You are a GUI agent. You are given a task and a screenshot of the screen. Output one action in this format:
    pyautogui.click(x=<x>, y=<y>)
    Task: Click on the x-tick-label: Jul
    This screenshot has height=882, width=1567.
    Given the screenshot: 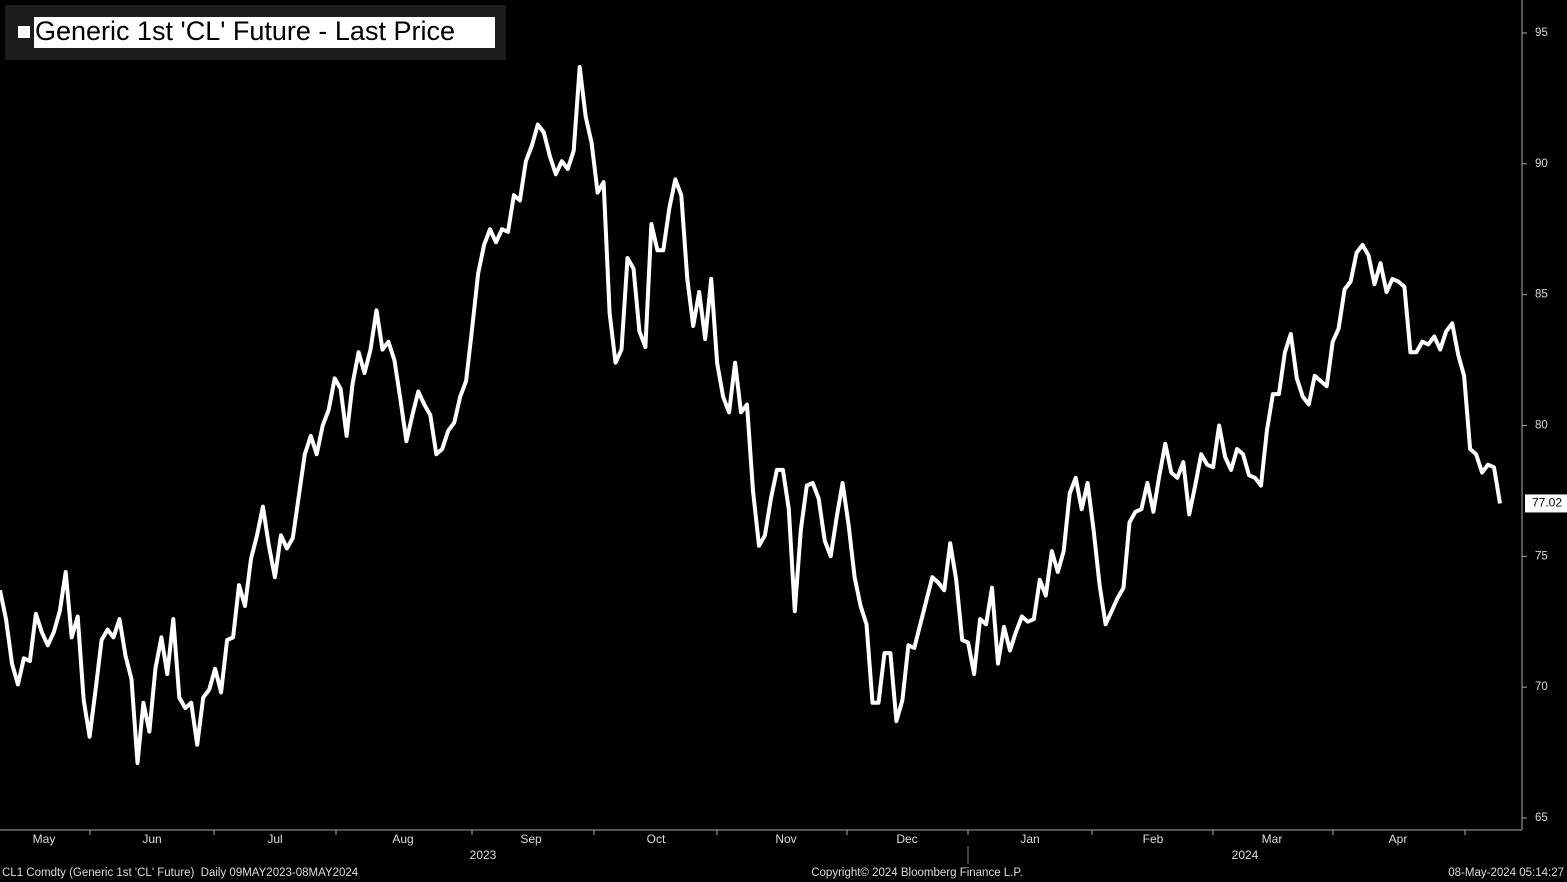 What is the action you would take?
    pyautogui.click(x=274, y=839)
    